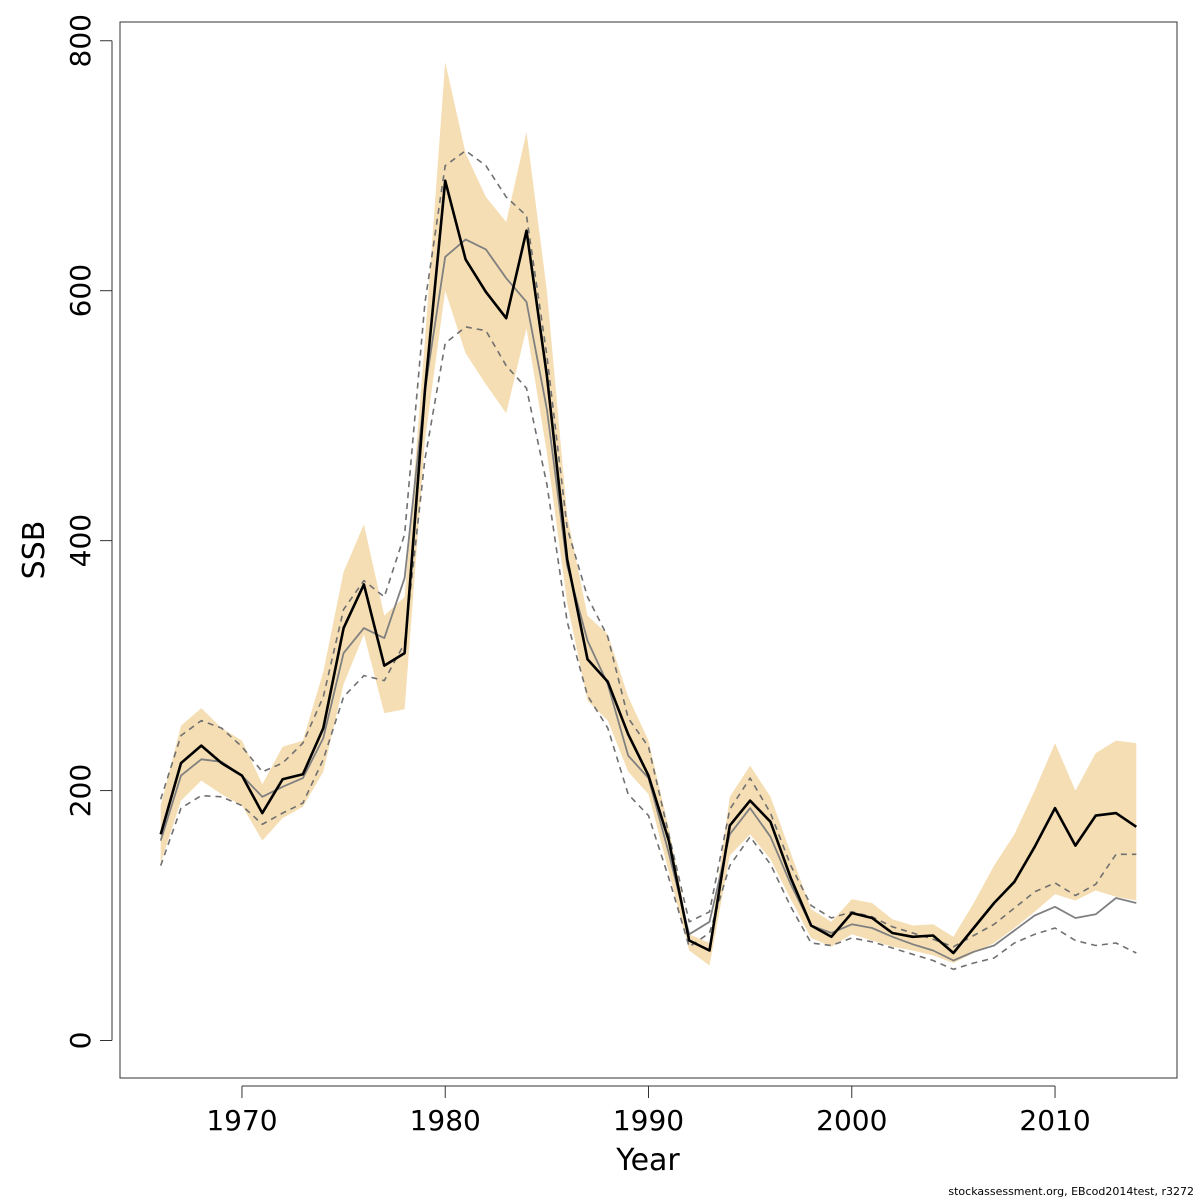 The image size is (1200, 1200). Describe the element at coordinates (851, 1120) in the screenshot. I see `x-tick-label: 2000` at that location.